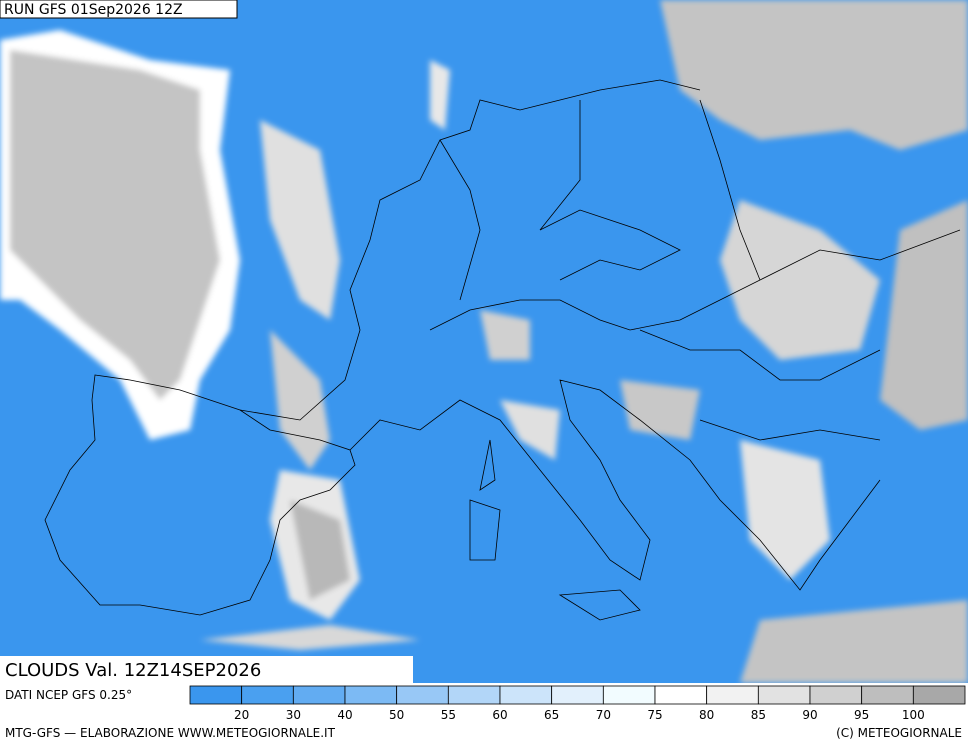  Describe the element at coordinates (603, 715) in the screenshot. I see `legend-label: 70` at that location.